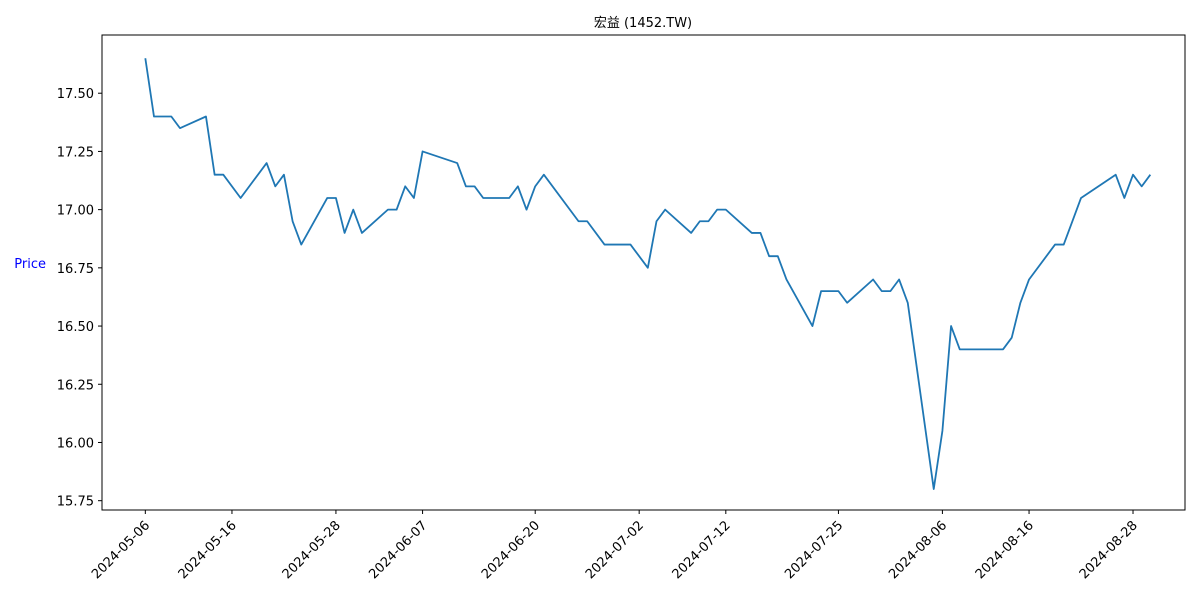 This screenshot has width=1200, height=600. I want to click on y-tick-label: 17.50, so click(75, 94).